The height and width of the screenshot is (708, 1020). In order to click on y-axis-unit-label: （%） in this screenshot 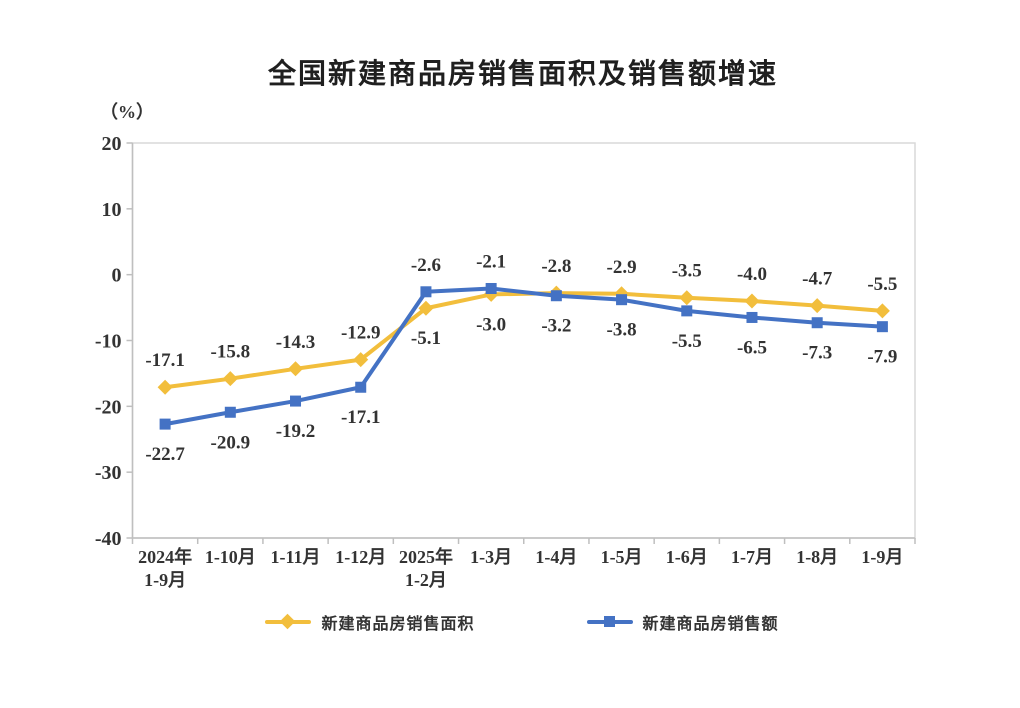, I will do `click(127, 112)`.